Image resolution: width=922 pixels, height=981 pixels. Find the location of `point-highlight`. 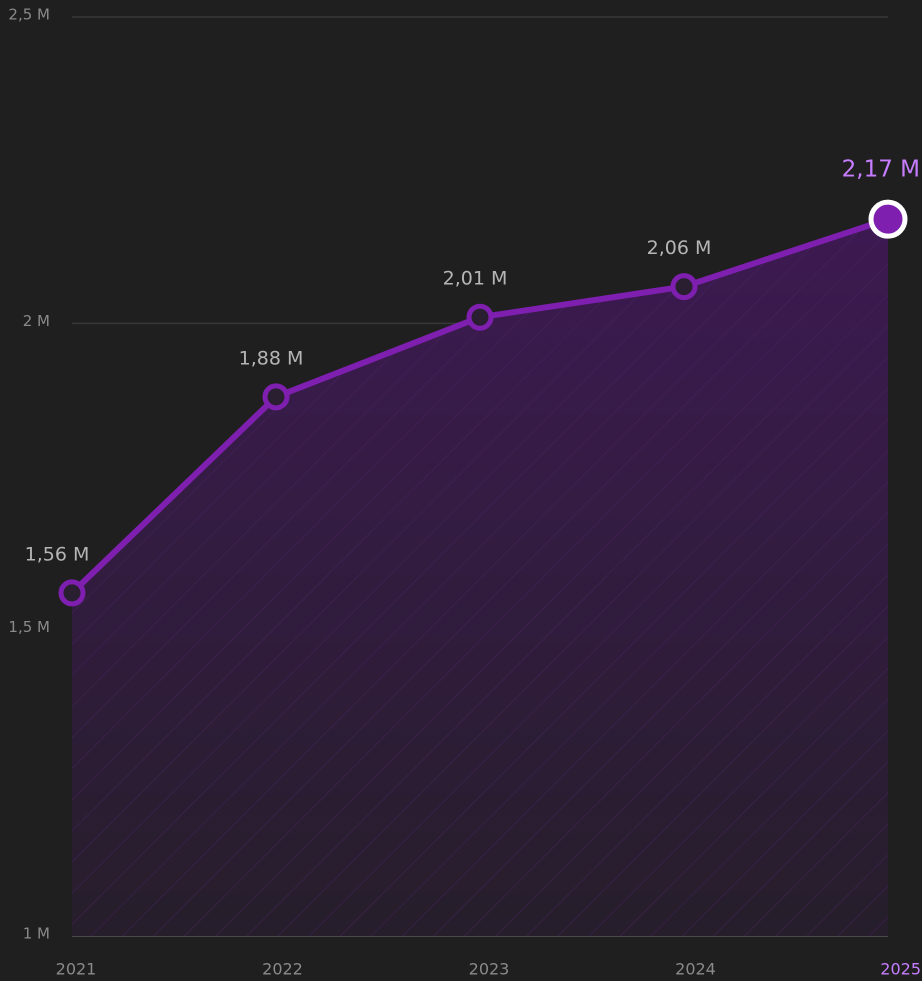

point-highlight is located at coordinates (888, 219).